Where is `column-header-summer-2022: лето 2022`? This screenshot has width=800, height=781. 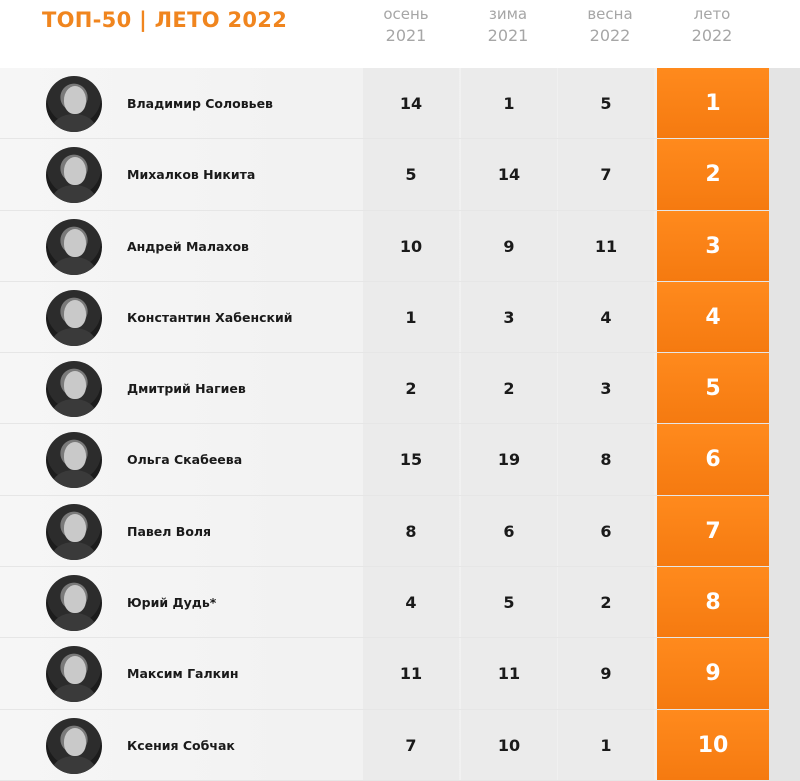
column-header-summer-2022: лето 2022 is located at coordinates (712, 25).